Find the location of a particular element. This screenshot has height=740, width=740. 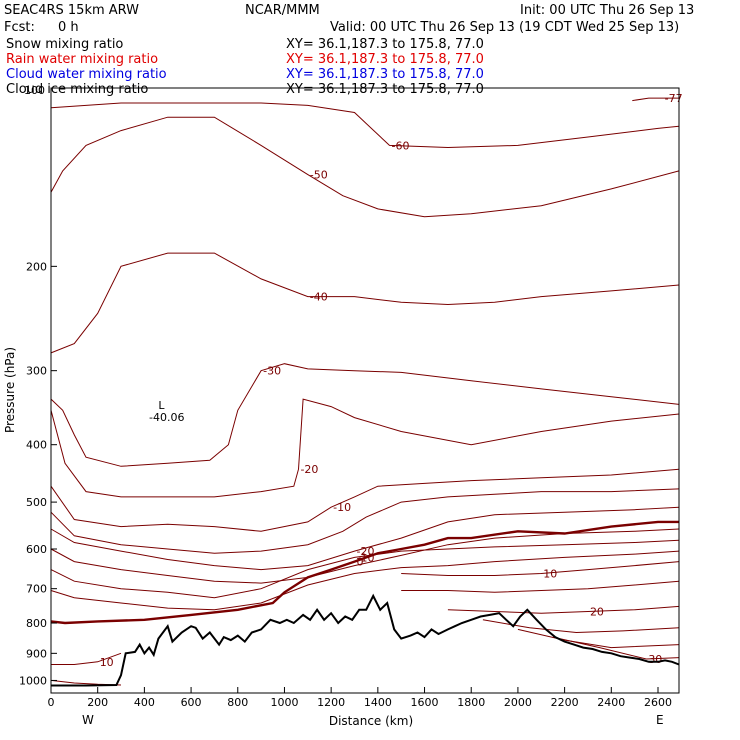

contour-label: -30 is located at coordinates (272, 371).